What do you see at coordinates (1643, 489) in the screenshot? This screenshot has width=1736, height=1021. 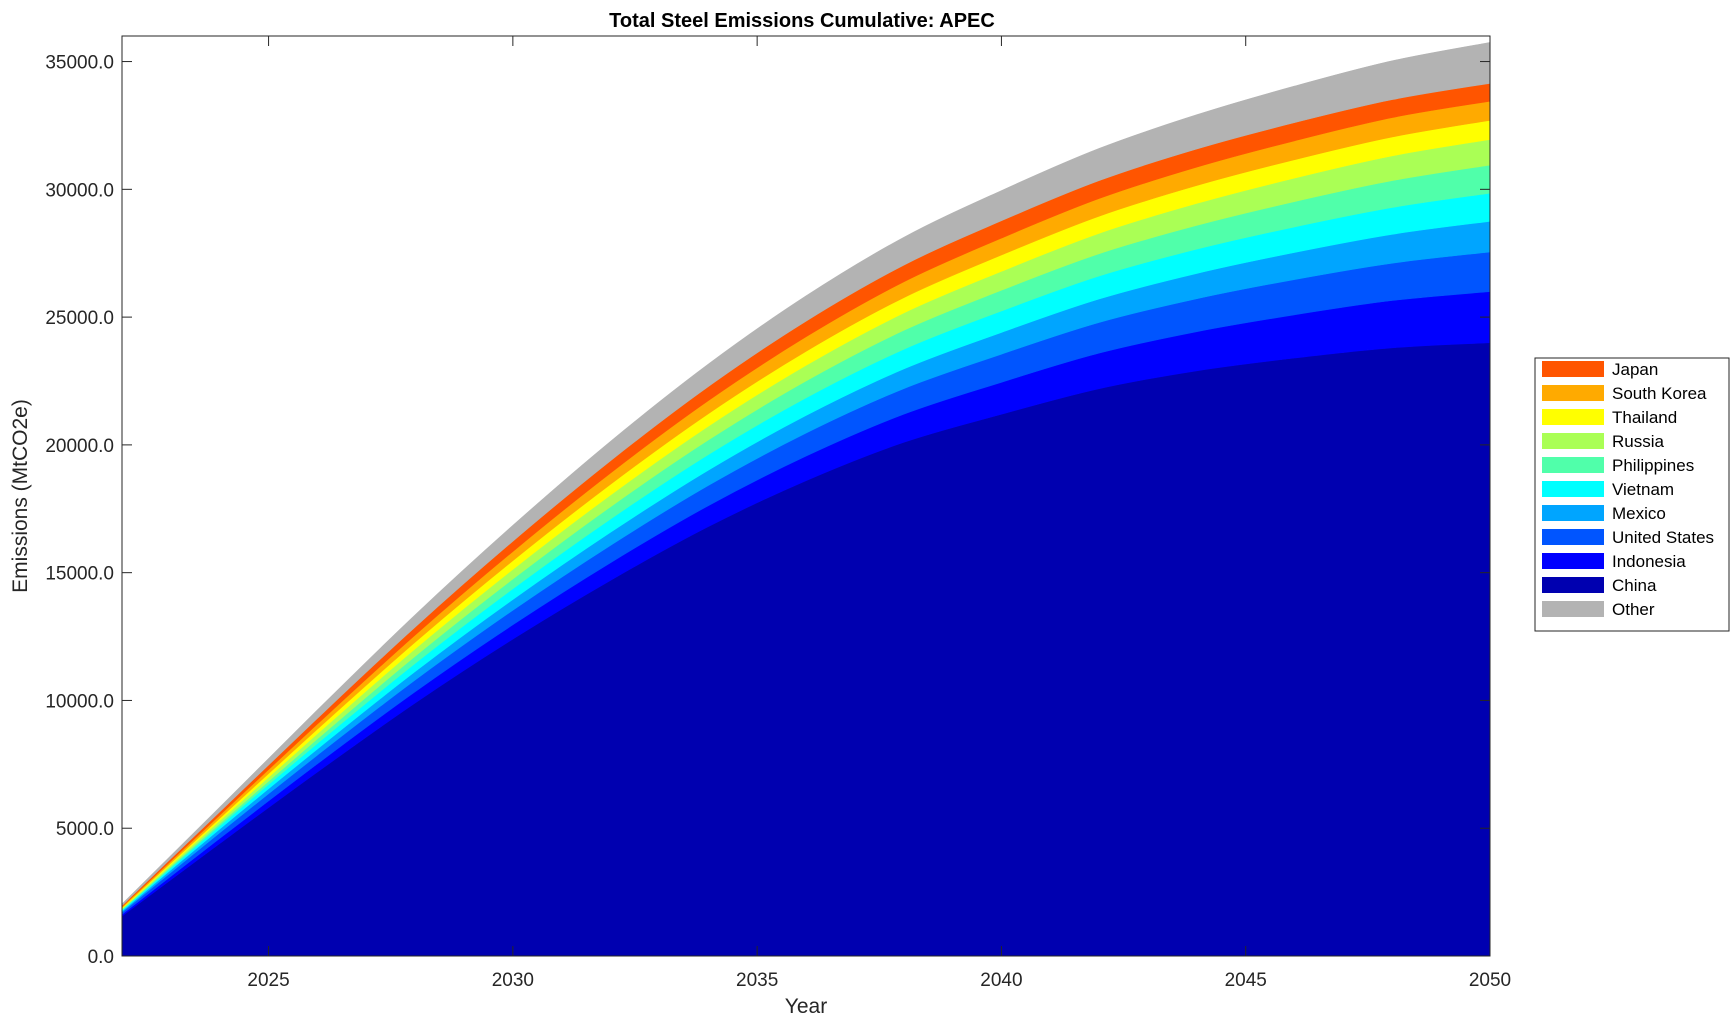 I see `legend-label-vietnam: Vietnam` at bounding box center [1643, 489].